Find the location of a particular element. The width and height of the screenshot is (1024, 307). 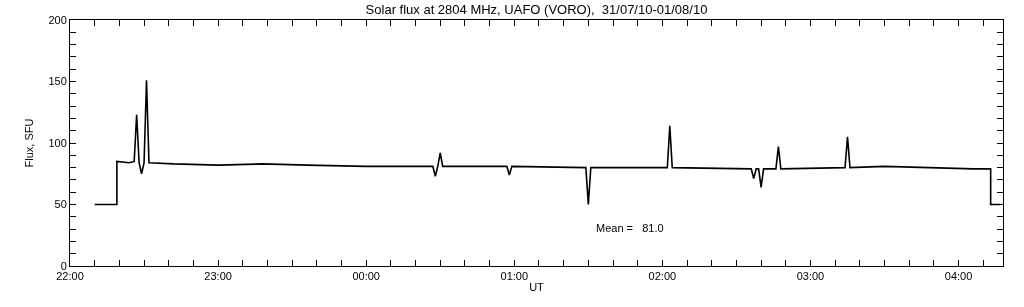

x-tick-label: 00:00 is located at coordinates (366, 276).